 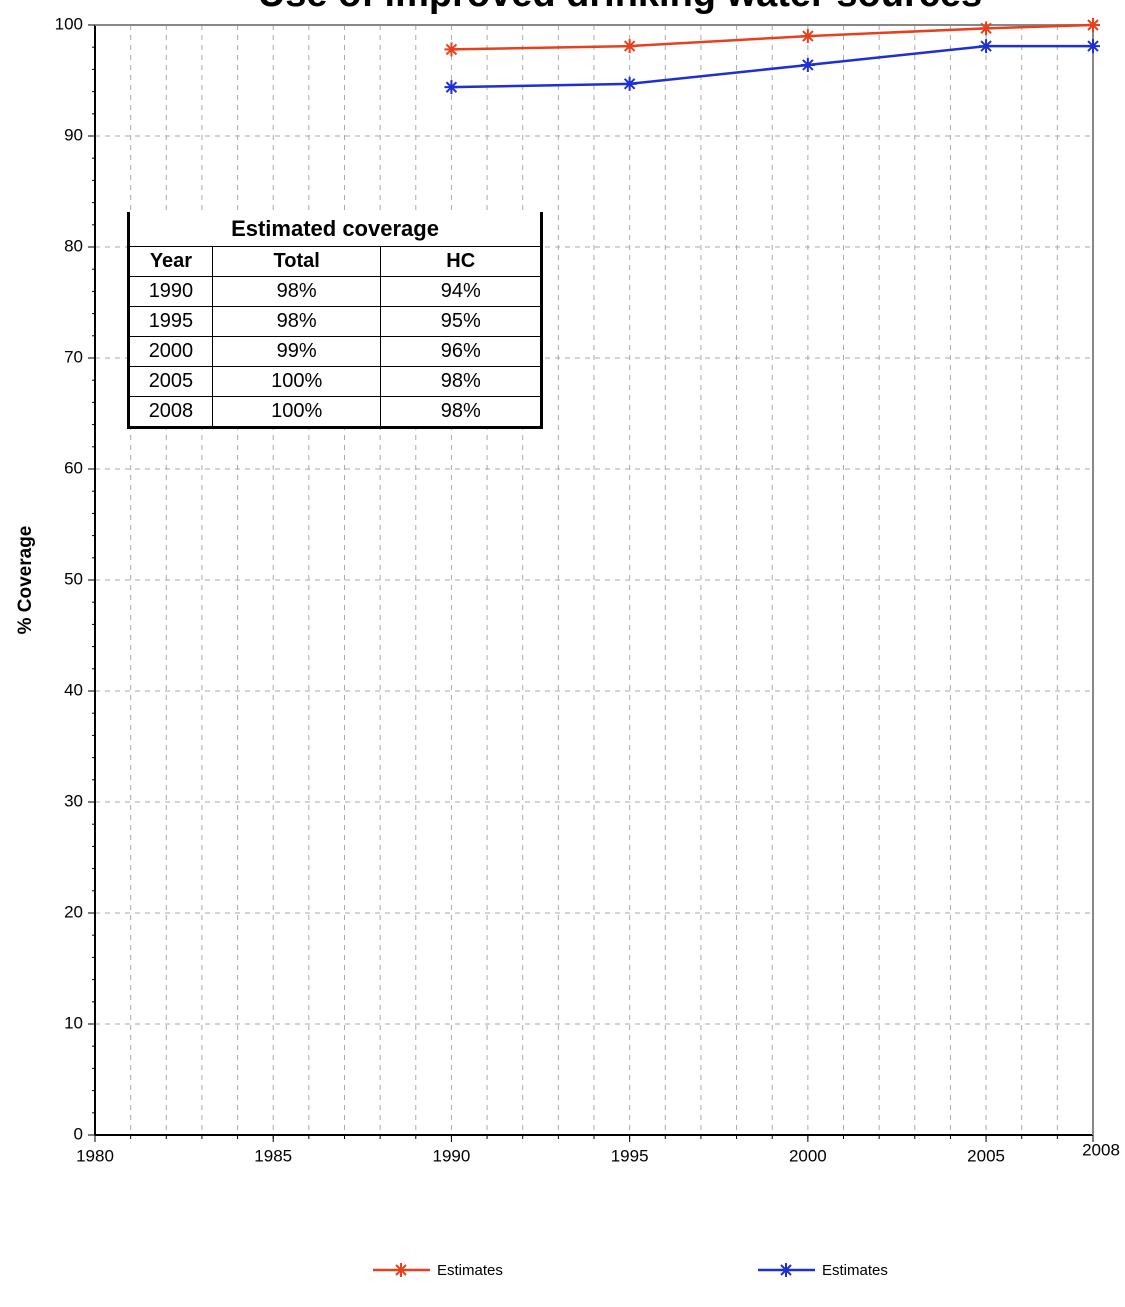 I want to click on y-tick-label: 60, so click(x=73, y=467).